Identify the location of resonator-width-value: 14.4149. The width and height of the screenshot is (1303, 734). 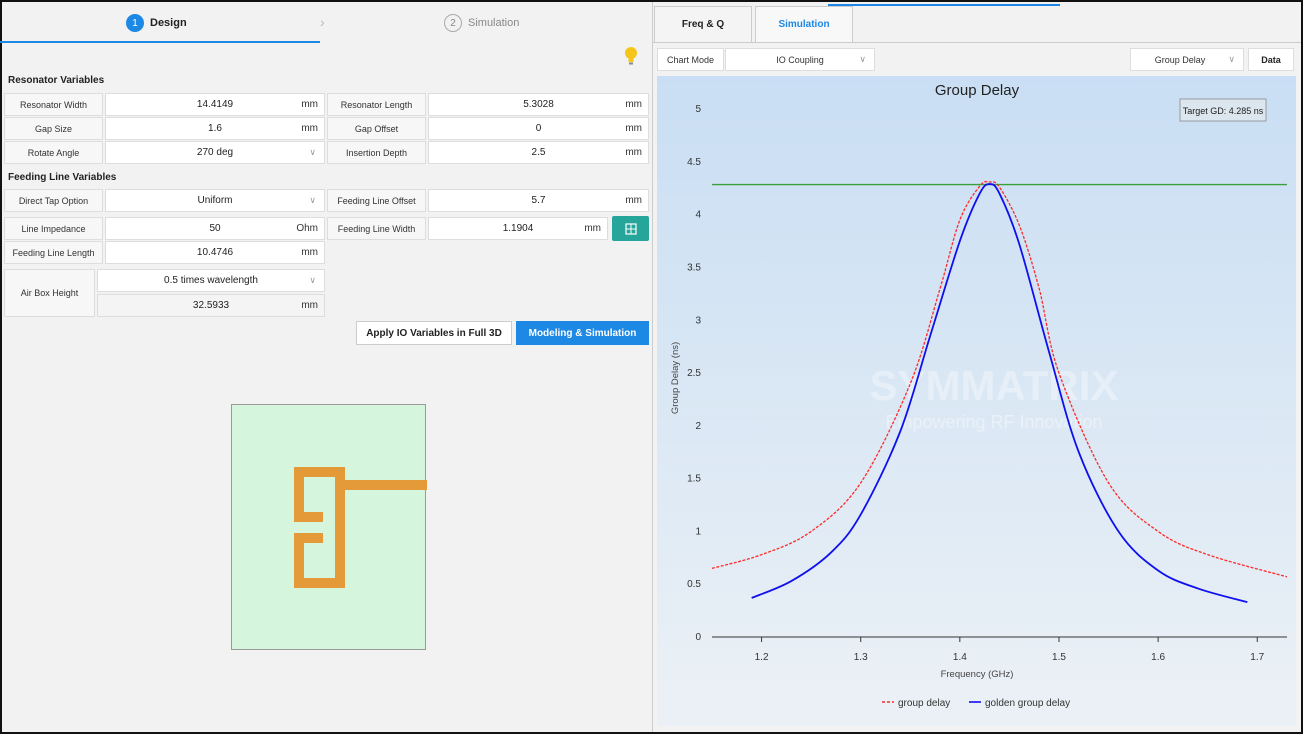
(215, 104).